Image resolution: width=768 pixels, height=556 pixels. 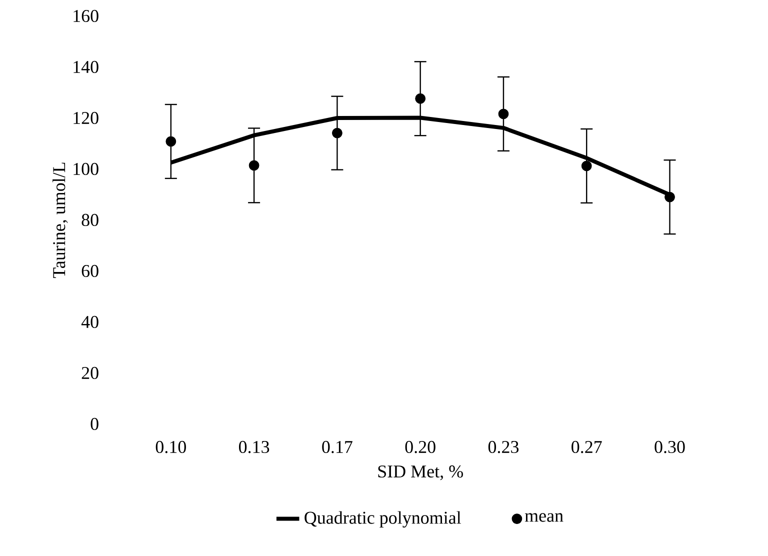 What do you see at coordinates (503, 447) in the screenshot?
I see `x-tick-label: 0.23` at bounding box center [503, 447].